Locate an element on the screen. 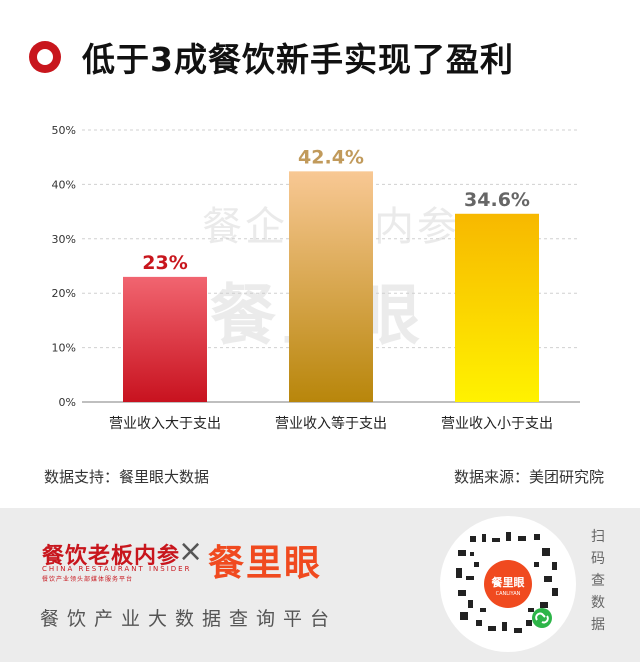 The height and width of the screenshot is (662, 640). scan-hint-char: 码 is located at coordinates (598, 559).